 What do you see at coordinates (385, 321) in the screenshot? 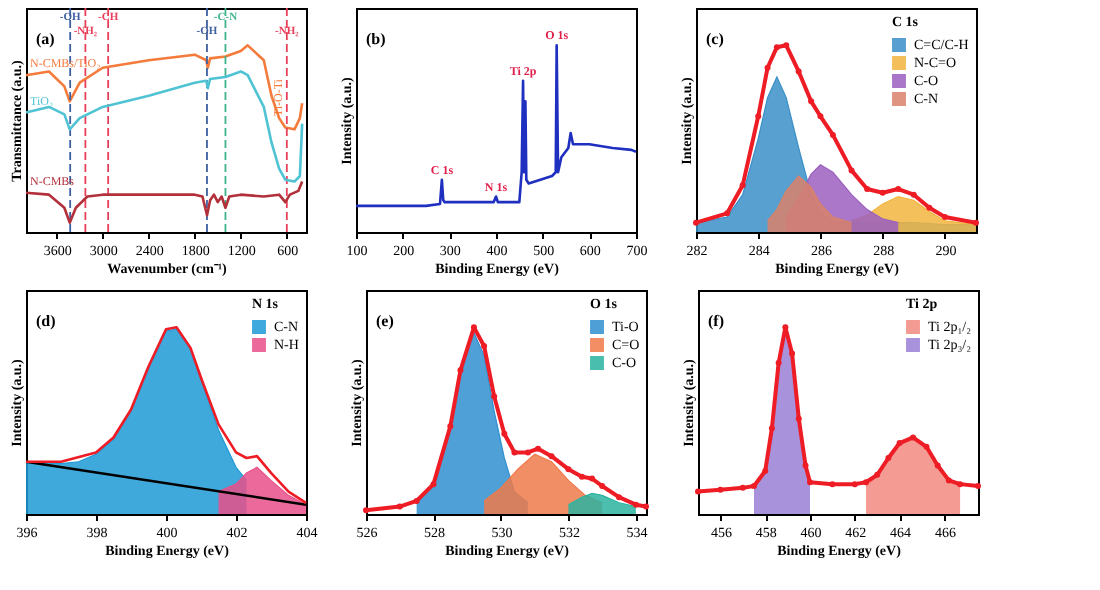
I see `chart-title: (e)` at bounding box center [385, 321].